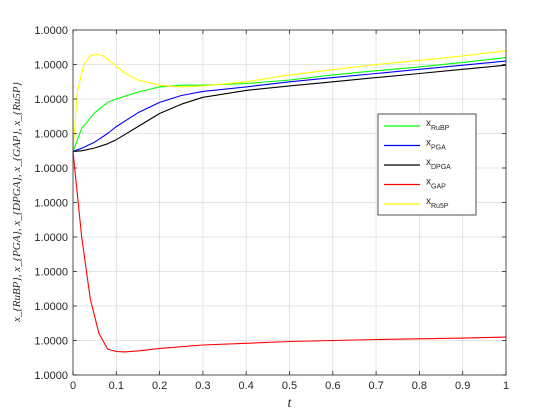  Describe the element at coordinates (419, 386) in the screenshot. I see `x-tick-label: 0.8` at that location.